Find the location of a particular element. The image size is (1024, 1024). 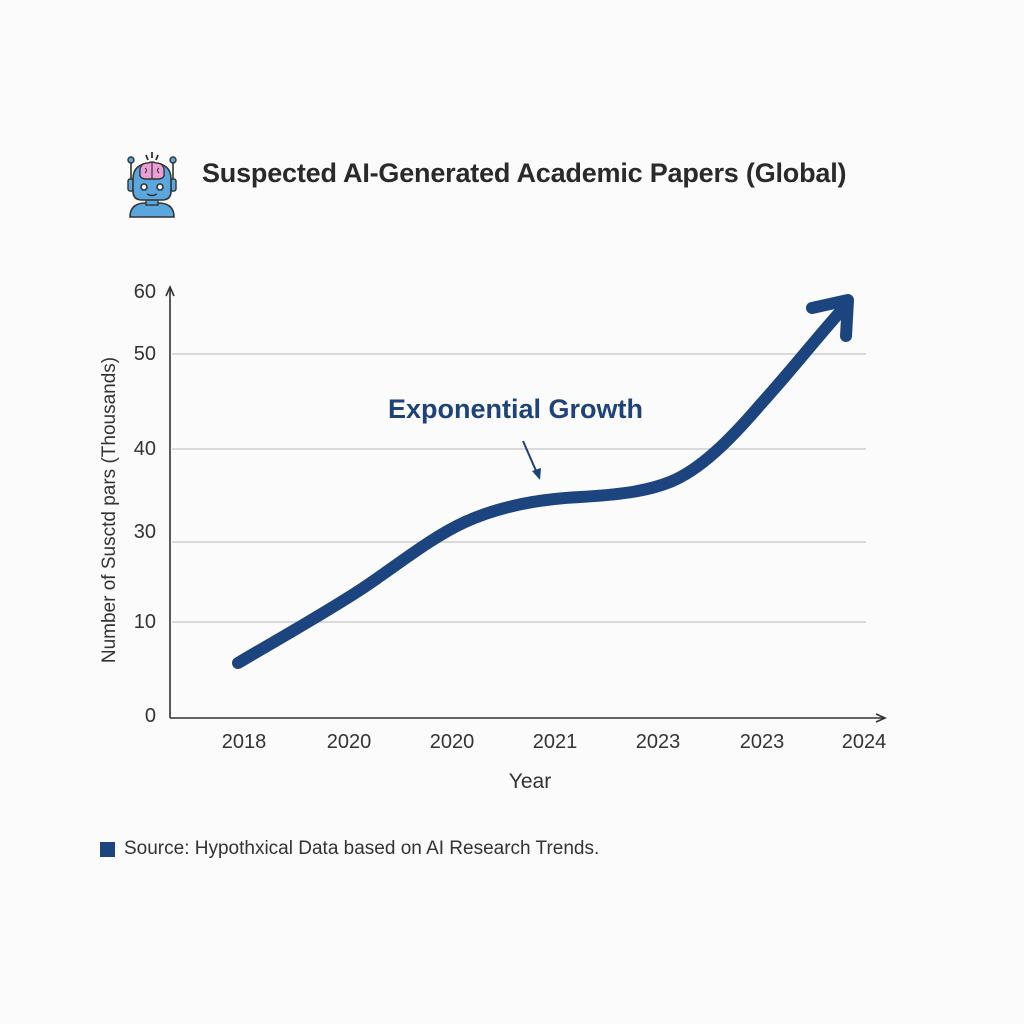

chart-header is located at coordinates (152, 184).